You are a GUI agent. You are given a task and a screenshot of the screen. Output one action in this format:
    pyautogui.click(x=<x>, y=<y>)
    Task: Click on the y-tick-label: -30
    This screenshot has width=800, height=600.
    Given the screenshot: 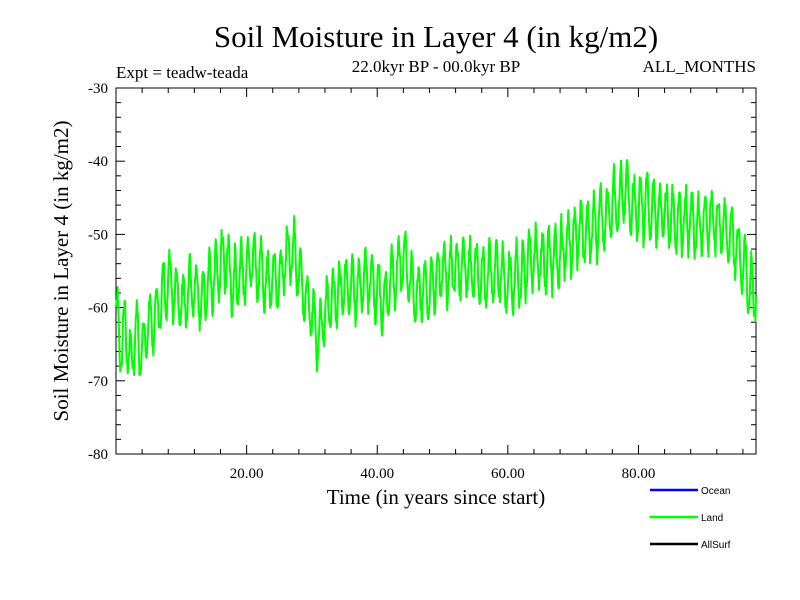 What is the action you would take?
    pyautogui.click(x=98, y=89)
    